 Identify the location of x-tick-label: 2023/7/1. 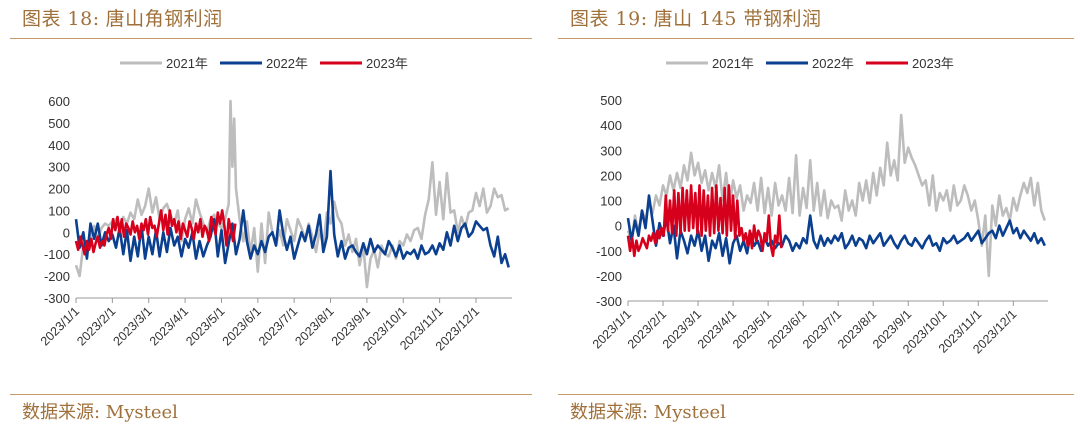
(278, 326).